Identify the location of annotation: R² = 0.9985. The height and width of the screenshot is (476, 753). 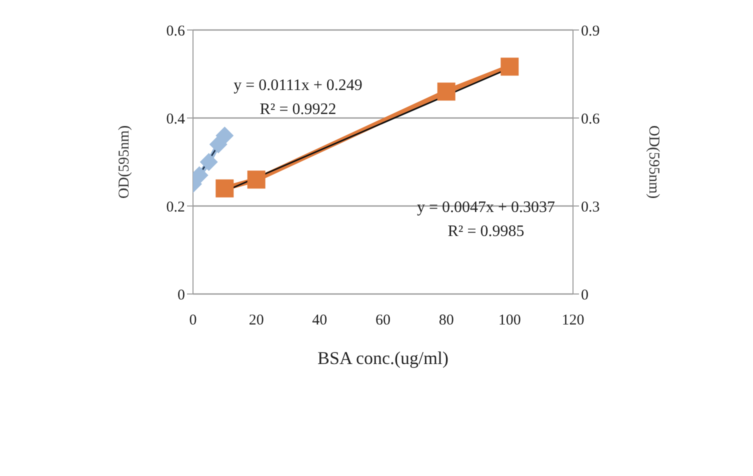
(486, 232).